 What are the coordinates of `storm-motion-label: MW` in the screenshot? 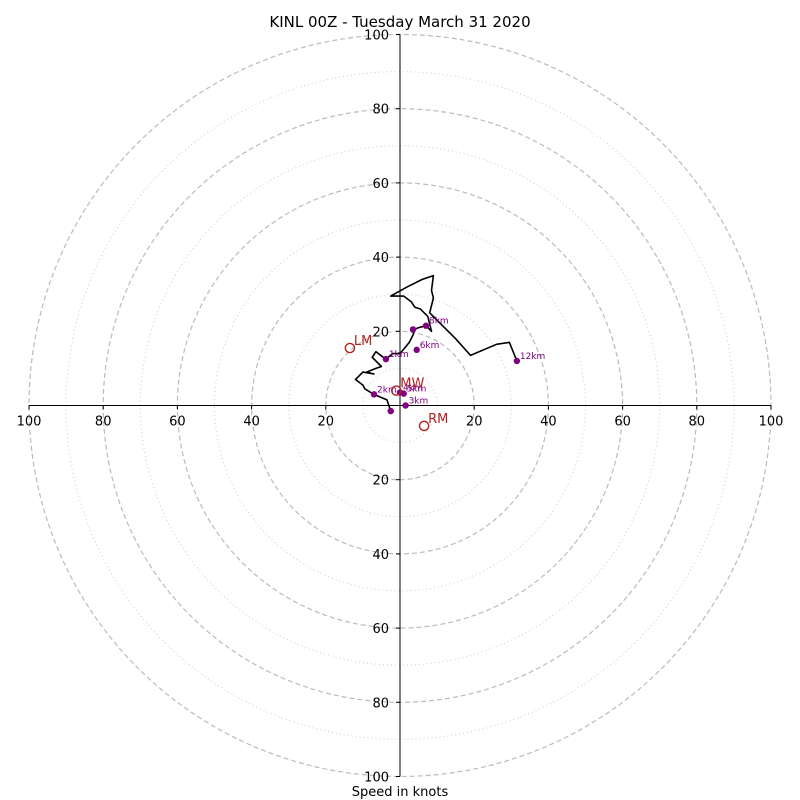 It's located at (412, 384).